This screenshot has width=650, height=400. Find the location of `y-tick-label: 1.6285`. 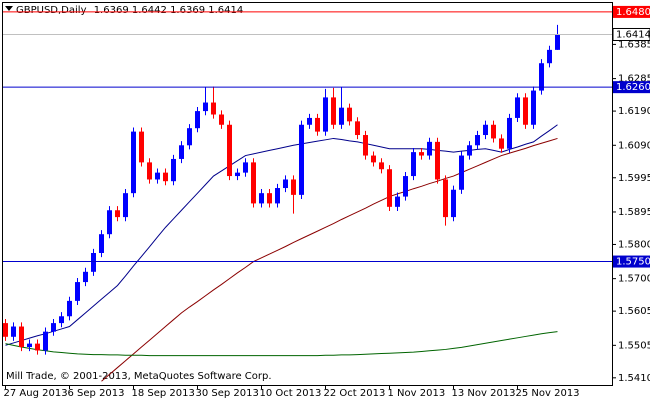

y-tick-label: 1.6285 is located at coordinates (634, 79).